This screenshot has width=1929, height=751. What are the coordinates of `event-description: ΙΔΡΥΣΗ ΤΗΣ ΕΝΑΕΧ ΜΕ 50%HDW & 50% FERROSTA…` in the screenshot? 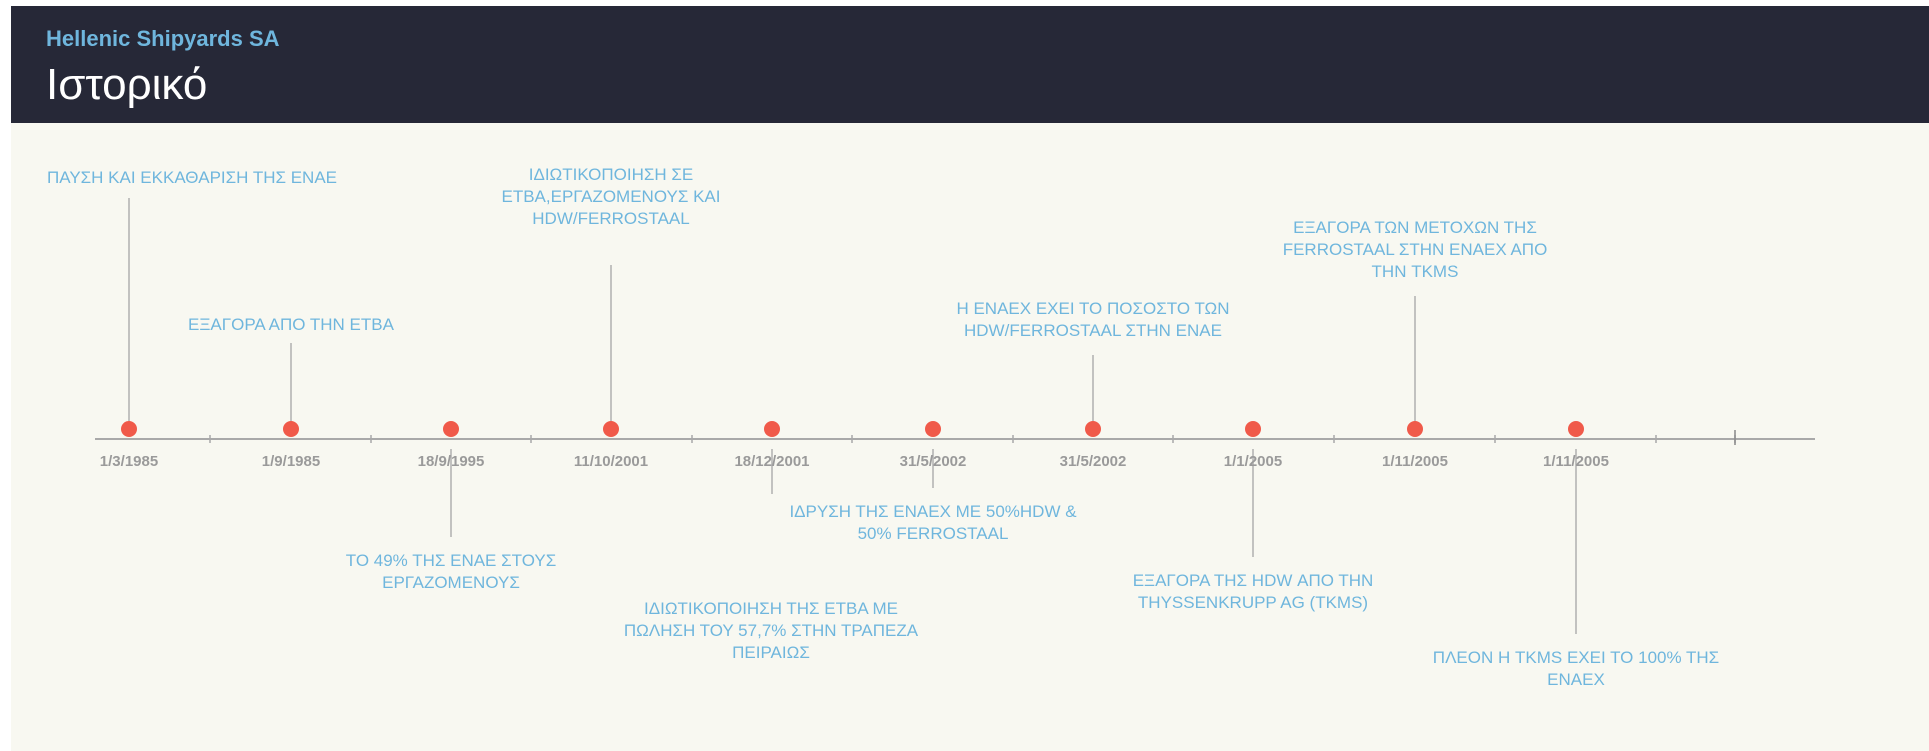 It's located at (933, 522).